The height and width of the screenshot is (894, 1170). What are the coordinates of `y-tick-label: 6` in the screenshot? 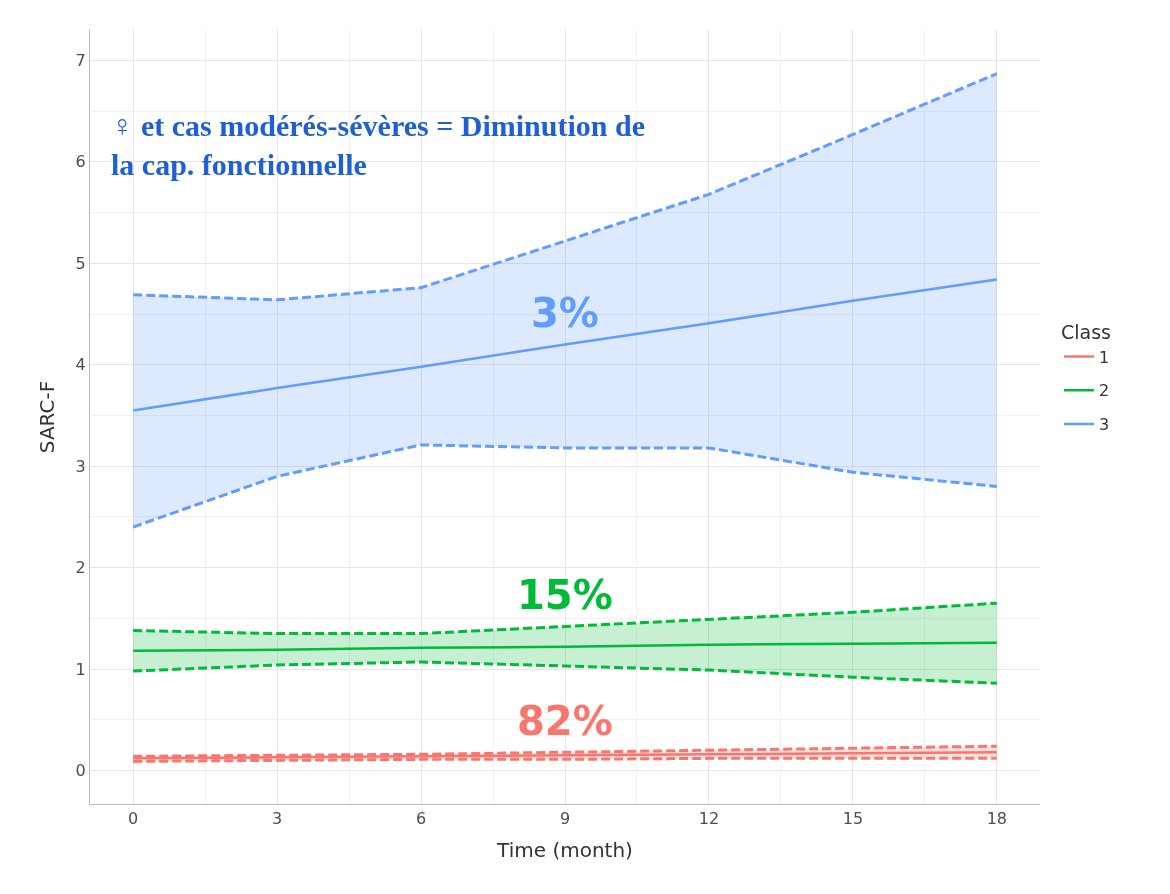 It's located at (80, 162).